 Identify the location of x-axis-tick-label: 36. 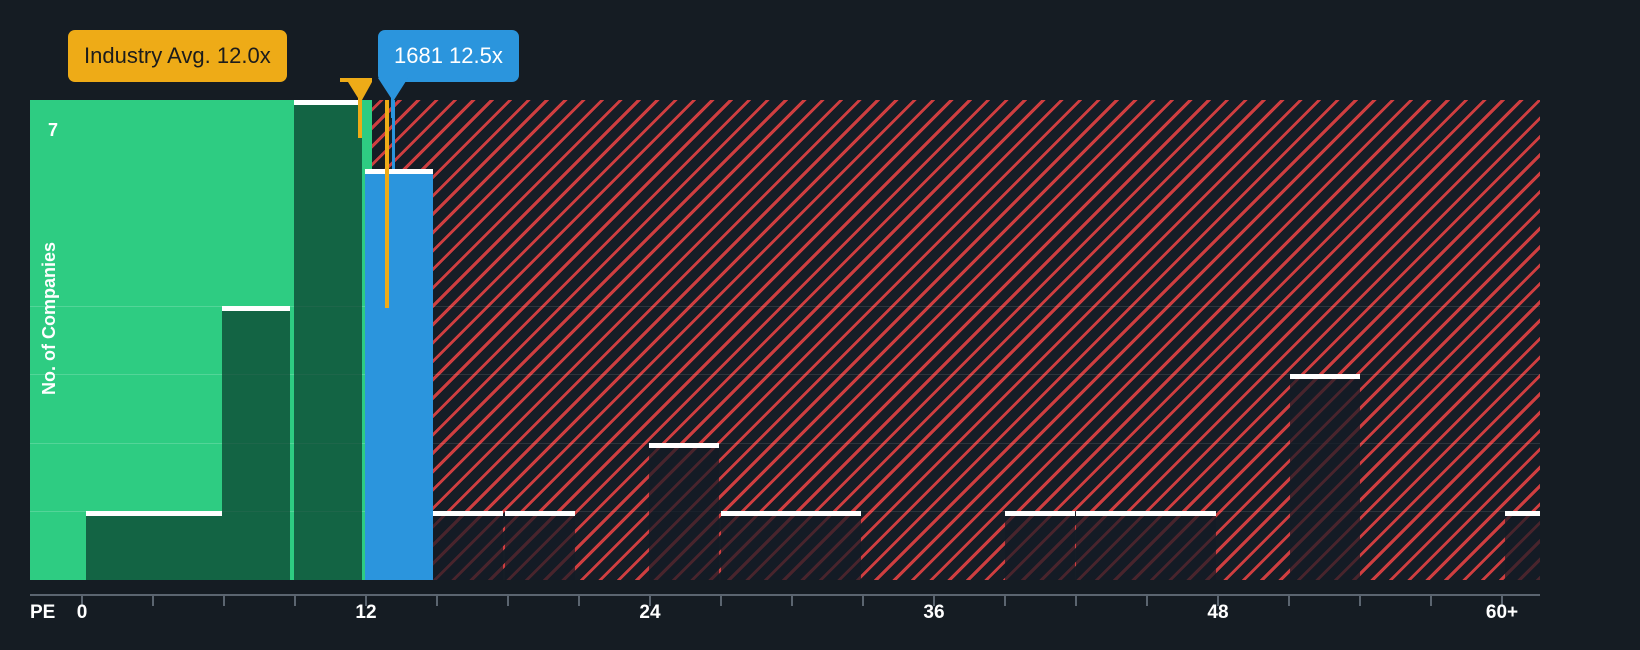
(934, 612).